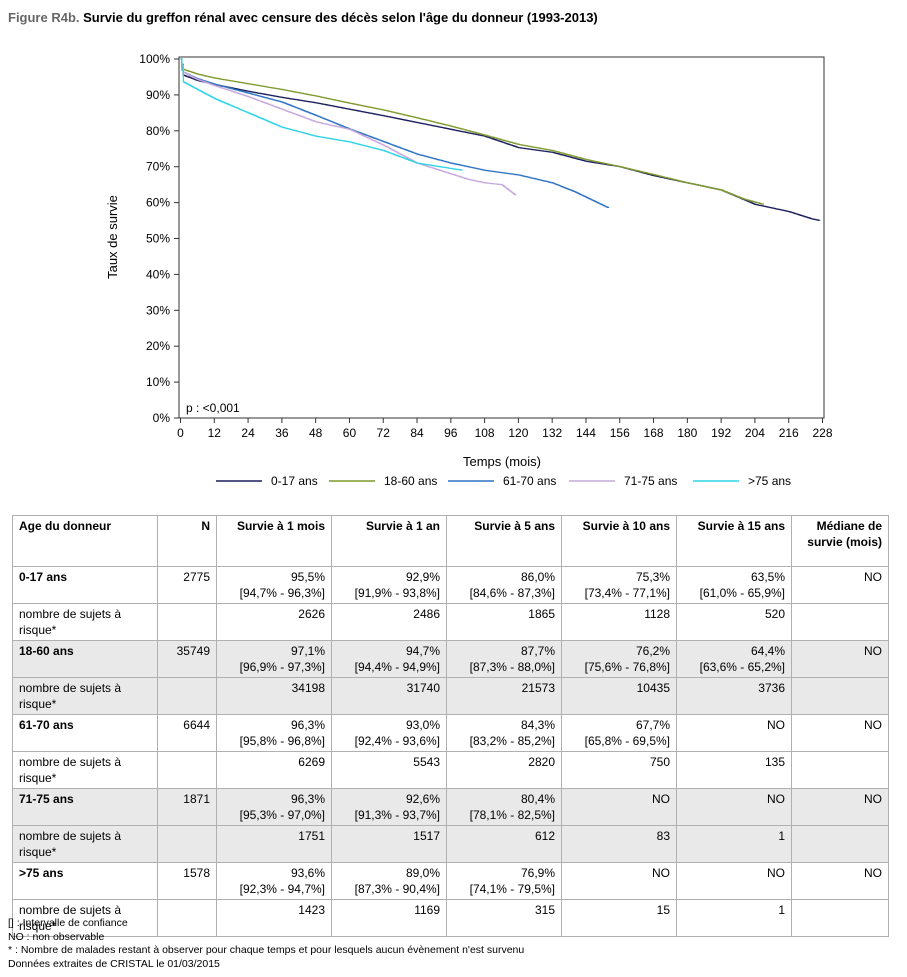 Image resolution: width=907 pixels, height=977 pixels. I want to click on age-group-cell: 71-75 ans, so click(85, 807).